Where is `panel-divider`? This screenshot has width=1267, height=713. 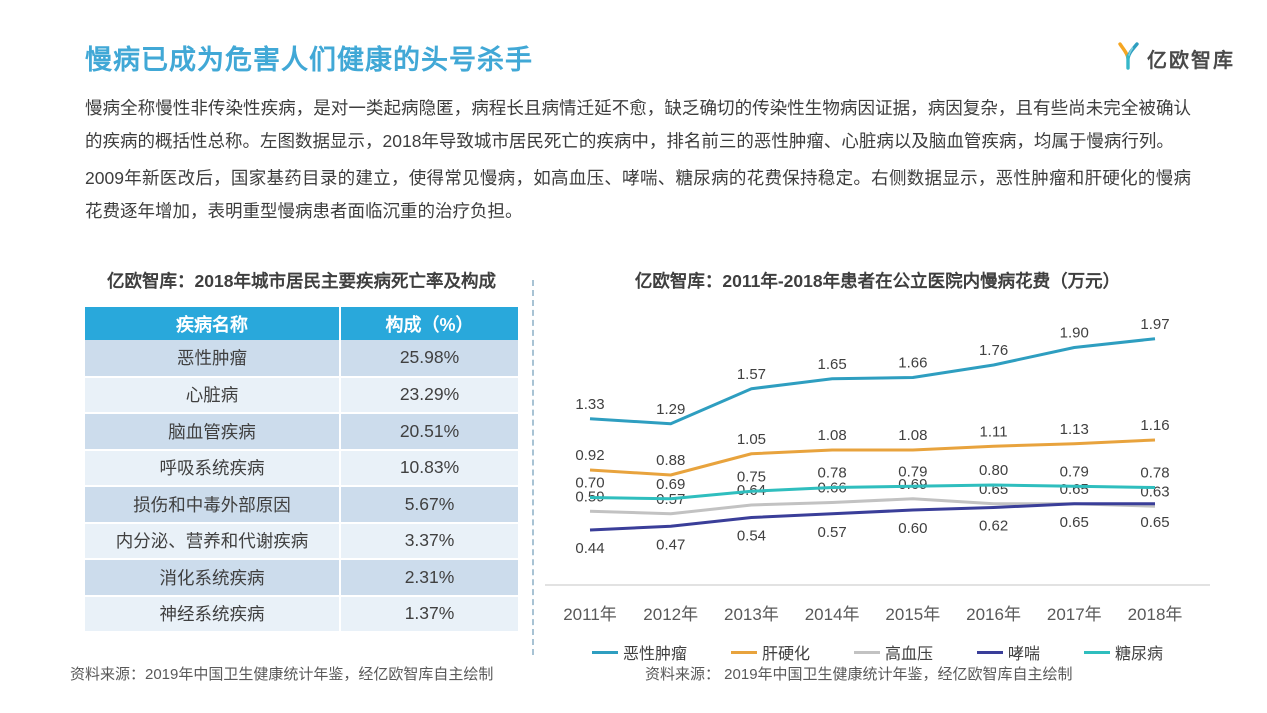 panel-divider is located at coordinates (533, 467).